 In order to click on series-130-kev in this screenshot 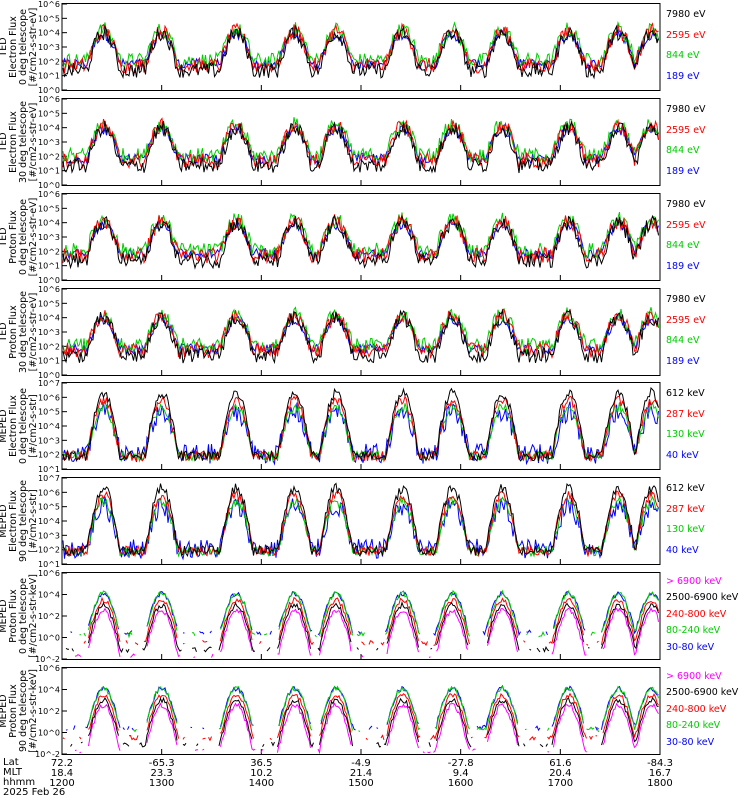, I will do `click(360, 432)`.